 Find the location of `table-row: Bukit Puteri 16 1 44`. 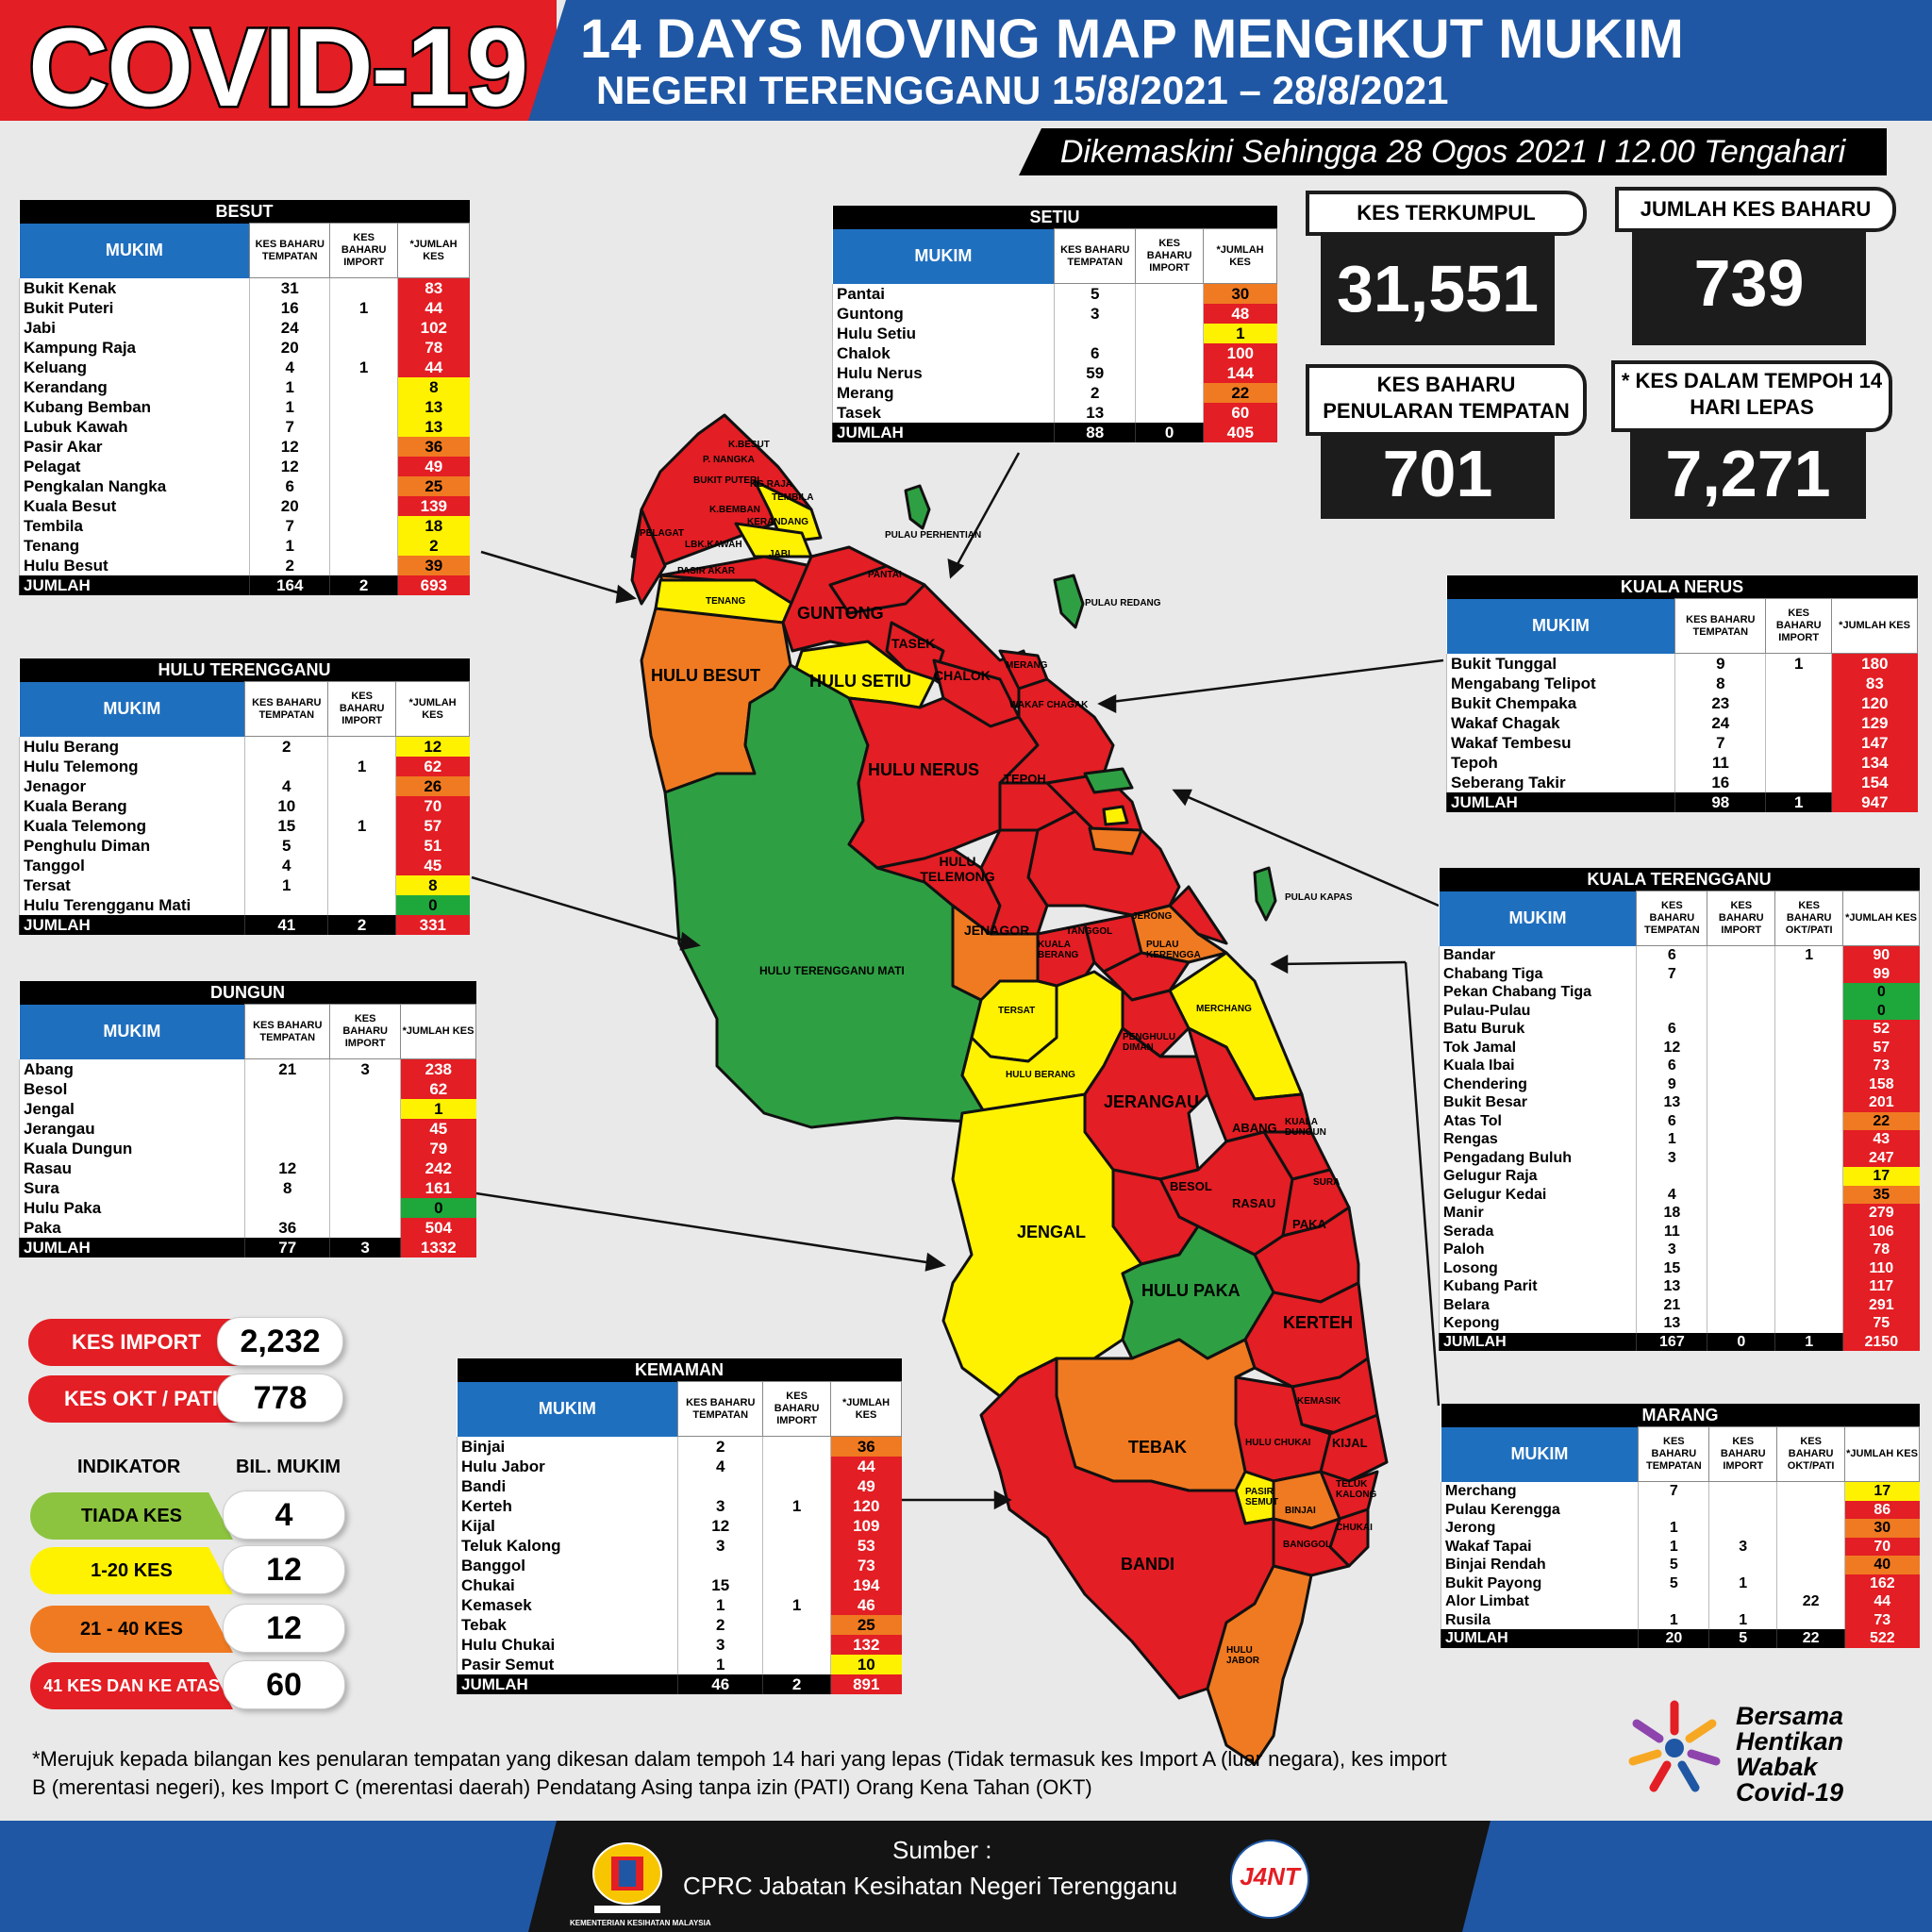

table-row: Bukit Puteri 16 1 44 is located at coordinates (244, 308).